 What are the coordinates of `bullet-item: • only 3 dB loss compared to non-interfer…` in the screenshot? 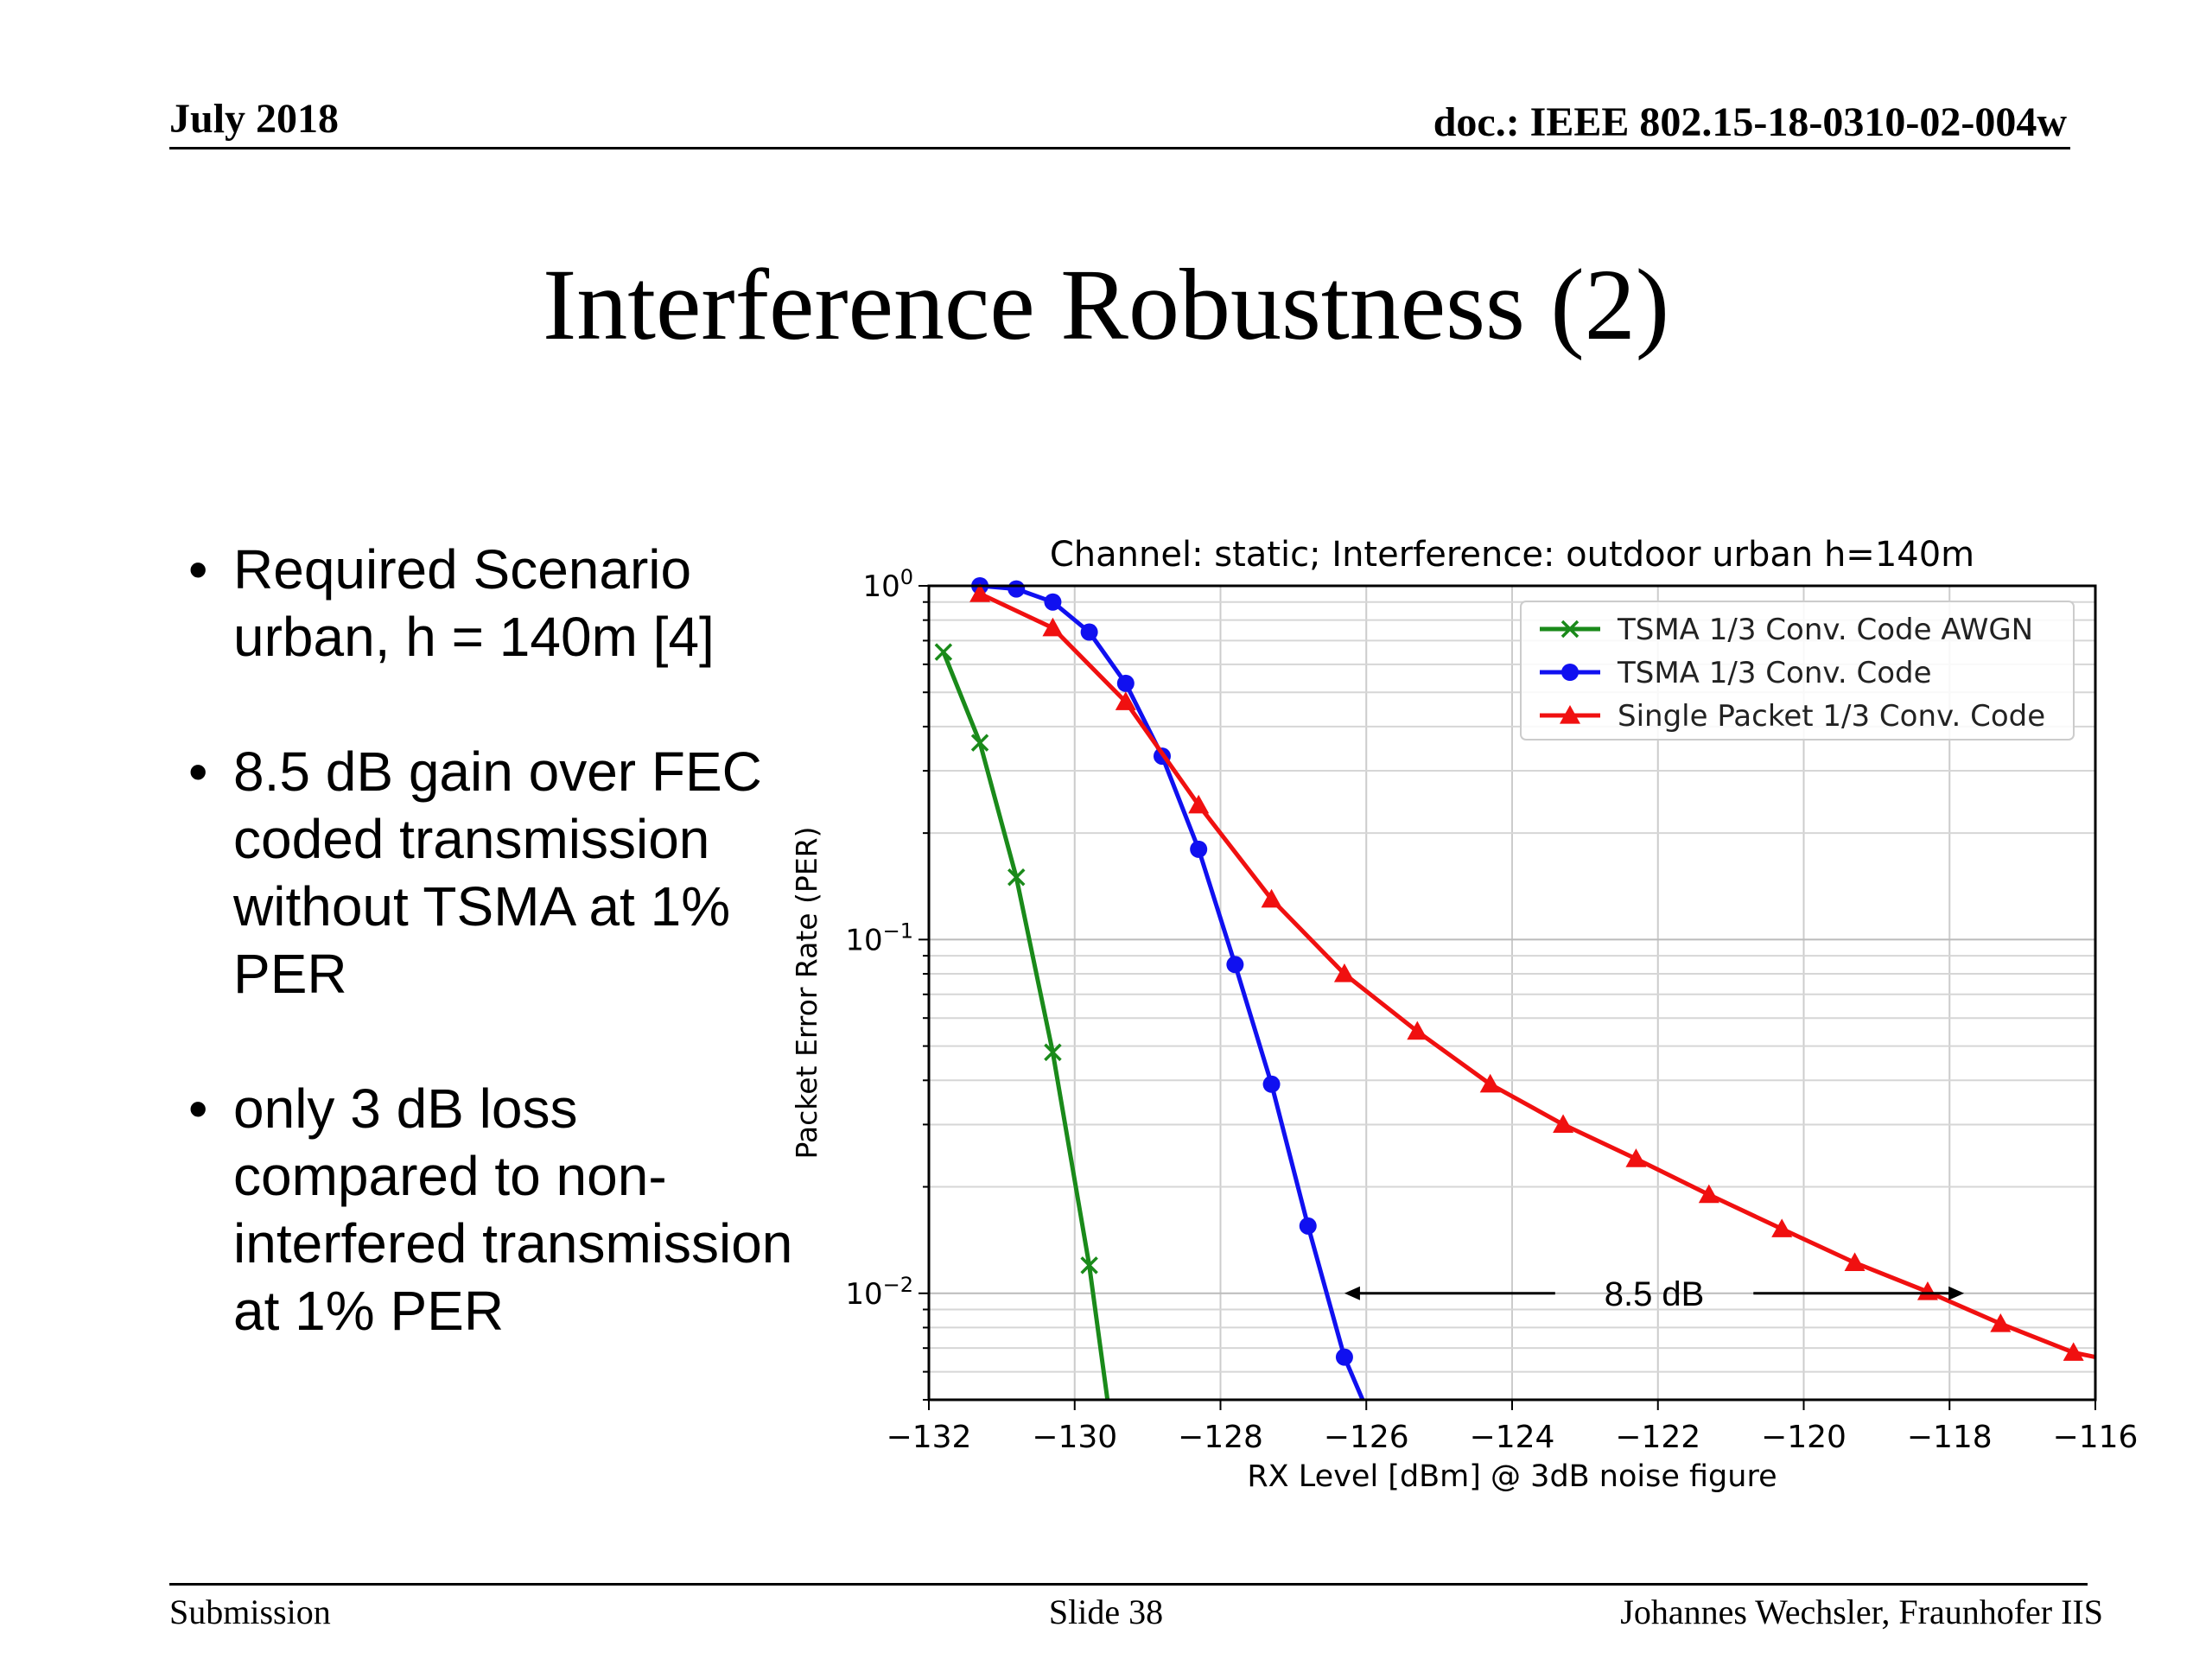 It's located at (492, 1209).